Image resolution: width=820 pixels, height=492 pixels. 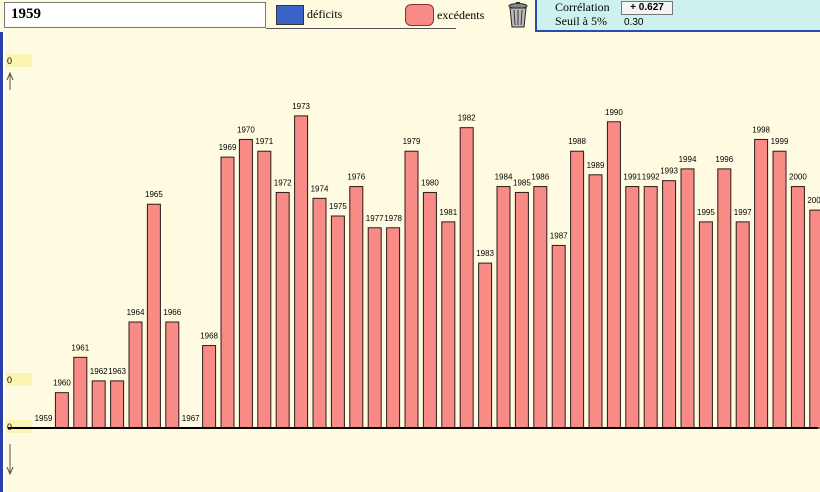 What do you see at coordinates (411, 289) in the screenshot?
I see `bar-1979` at bounding box center [411, 289].